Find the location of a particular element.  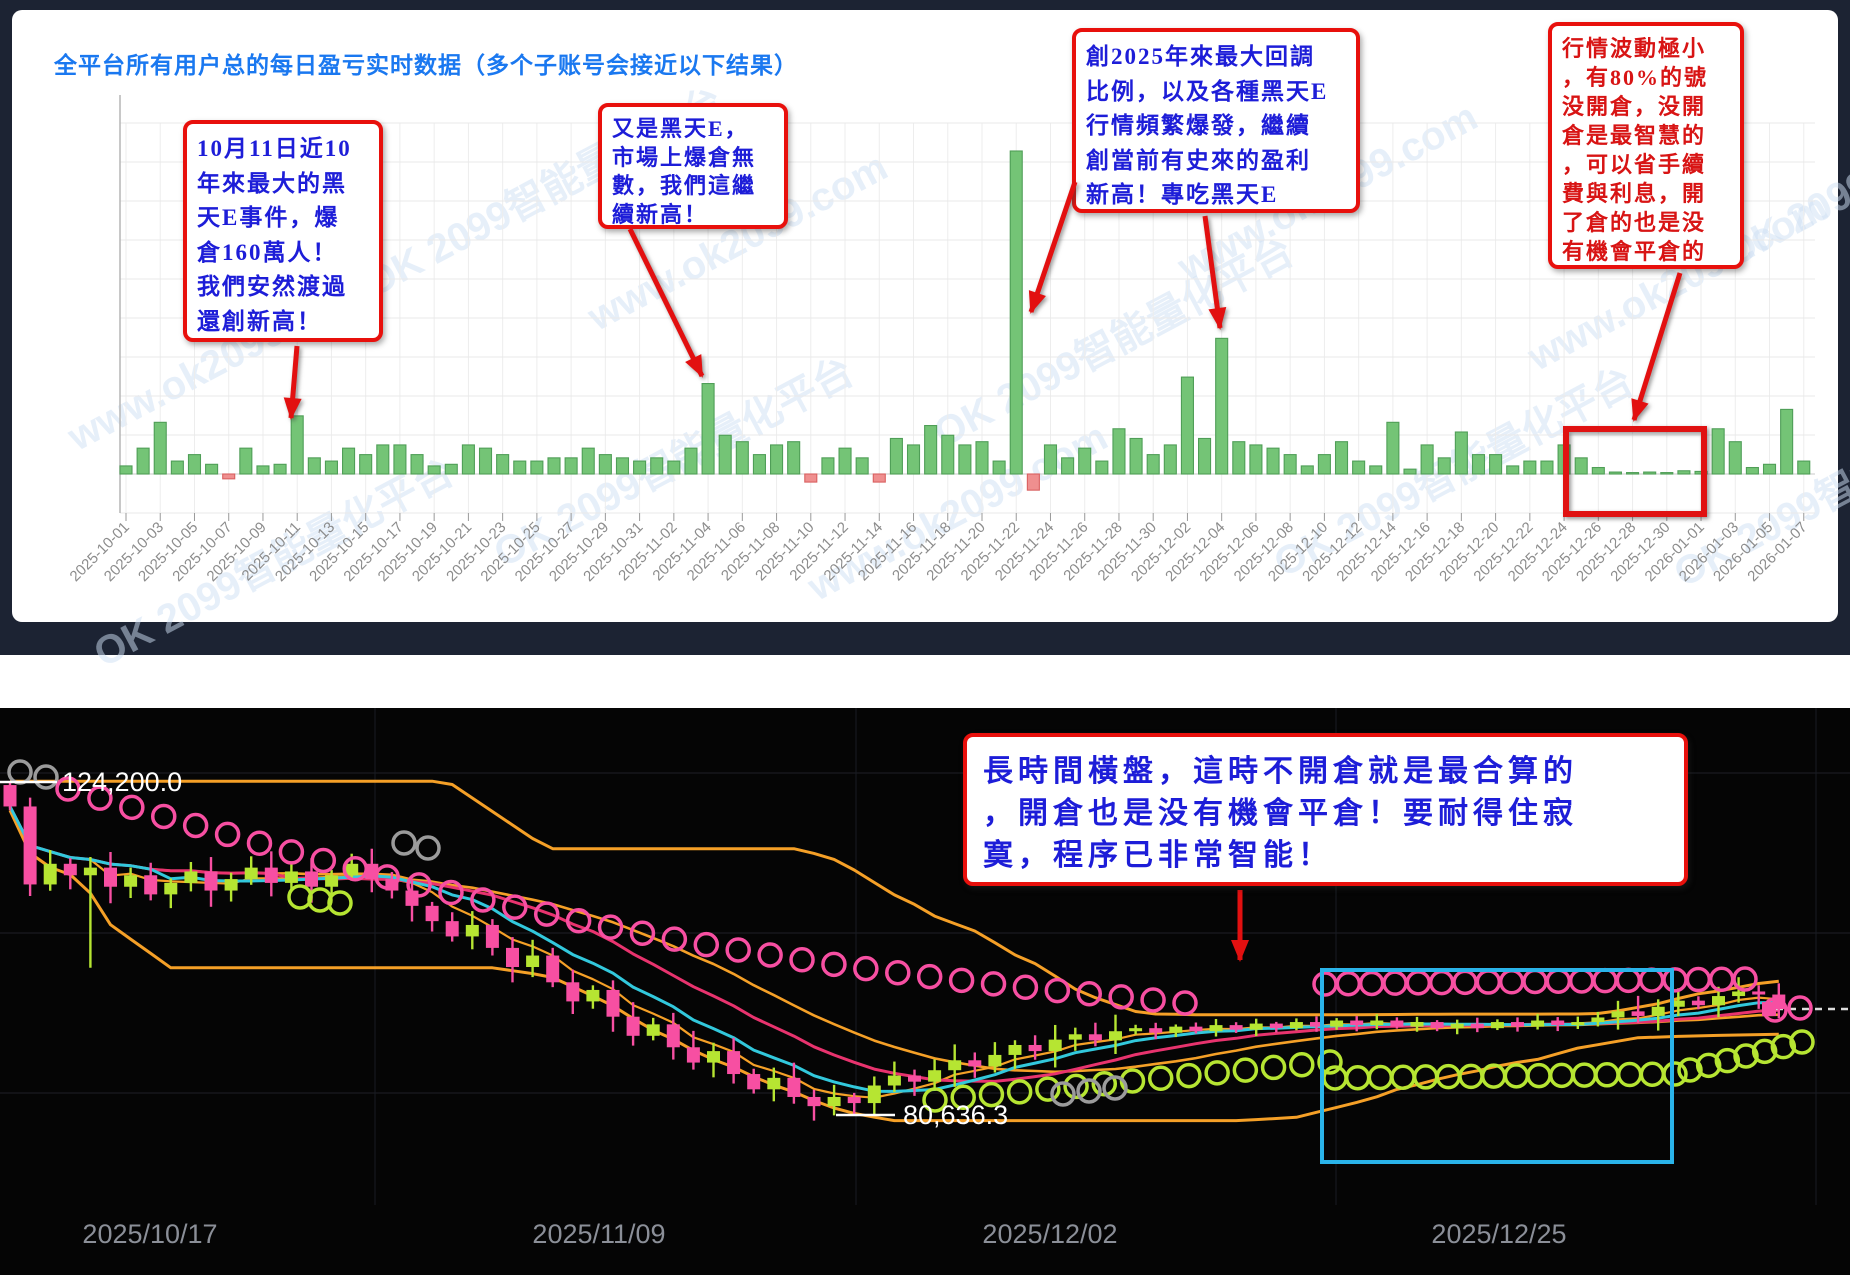

annotation-box-black-swan-again: 又是黑天E， 市場上爆倉無 數，我們這繼 續新高！ is located at coordinates (693, 166).